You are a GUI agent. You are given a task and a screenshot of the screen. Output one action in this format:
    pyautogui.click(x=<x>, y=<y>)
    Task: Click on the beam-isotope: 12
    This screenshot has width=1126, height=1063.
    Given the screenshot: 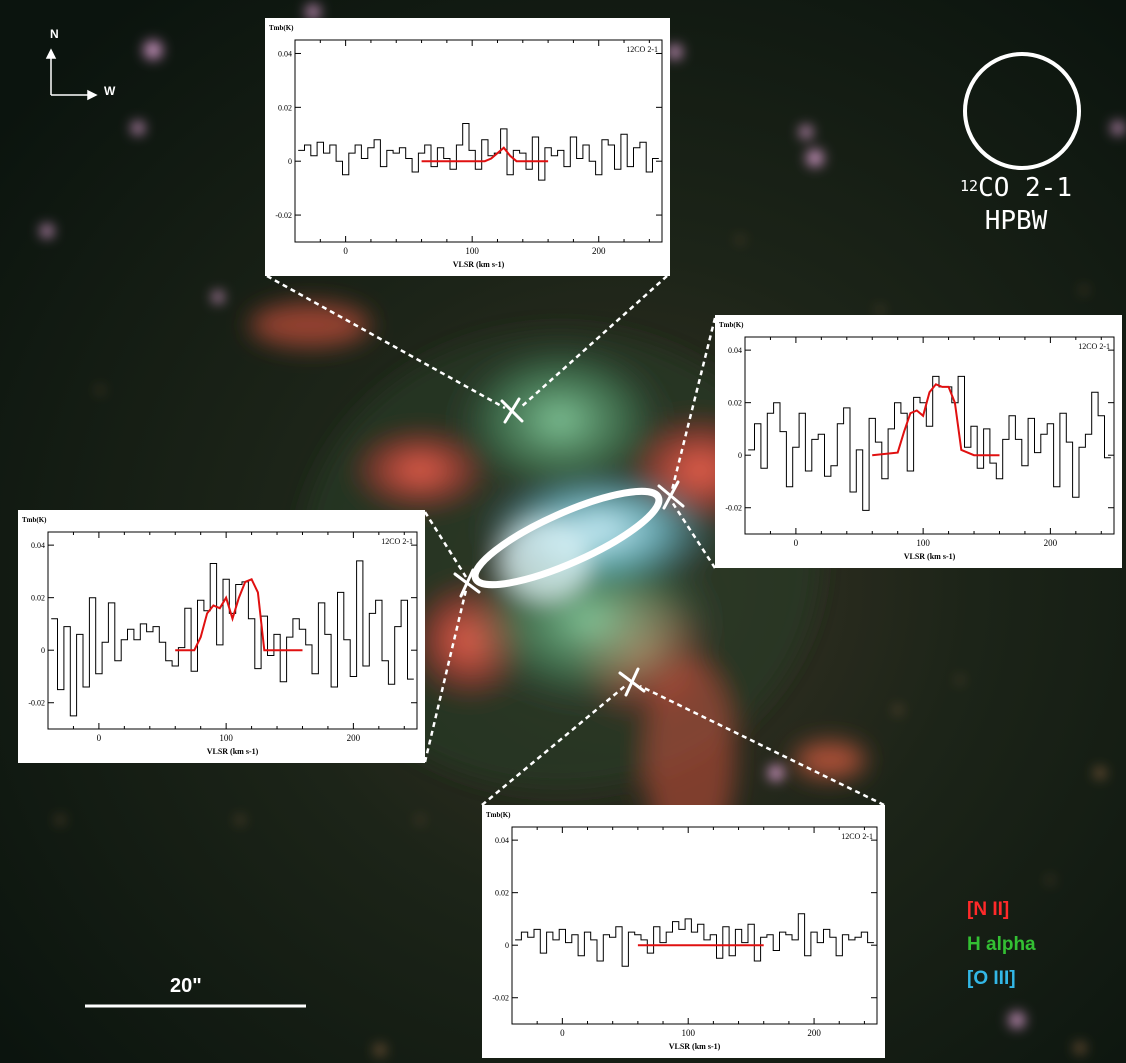 What is the action you would take?
    pyautogui.click(x=969, y=186)
    